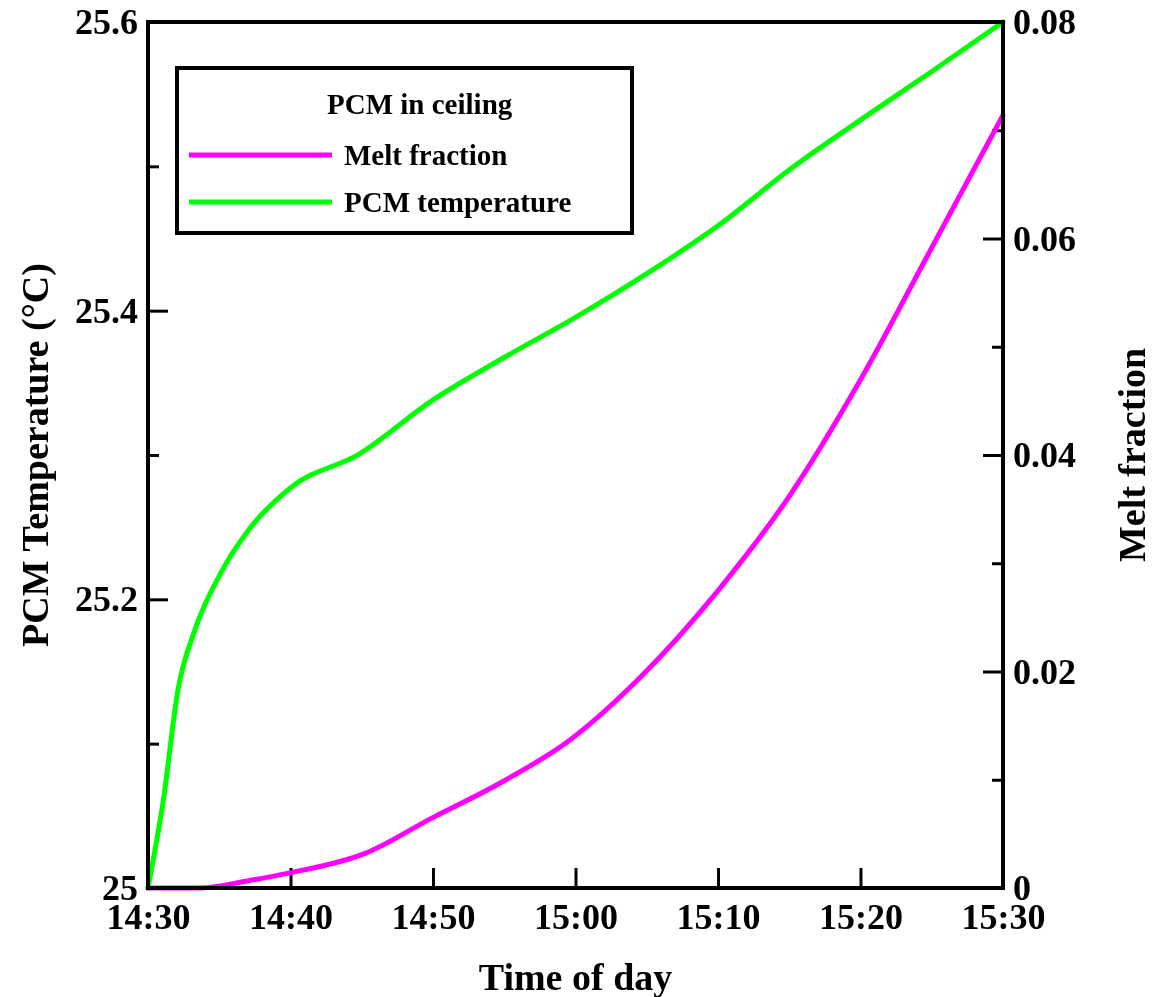 The height and width of the screenshot is (997, 1155). I want to click on legend-label: PCM temperature, so click(458, 202).